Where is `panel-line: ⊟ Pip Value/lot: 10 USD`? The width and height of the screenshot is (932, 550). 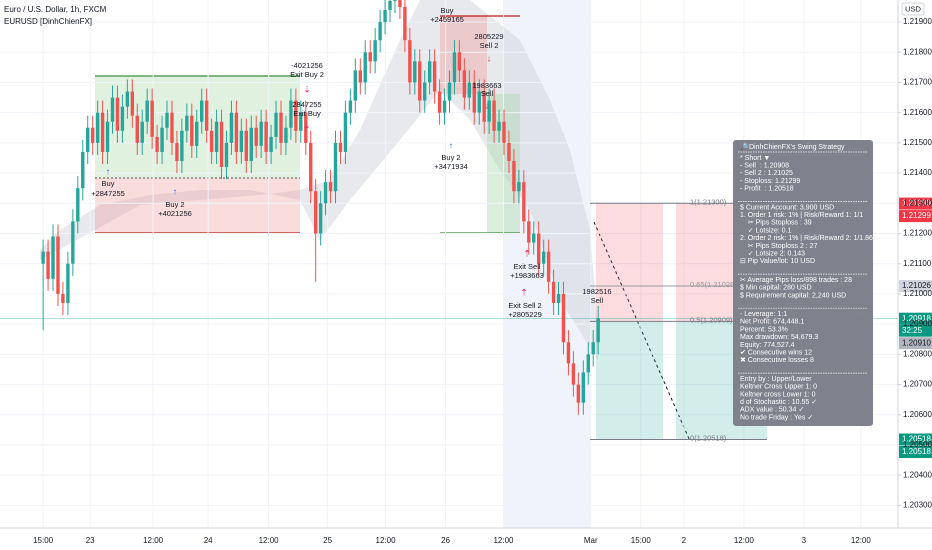 panel-line: ⊟ Pip Value/lot: 10 USD is located at coordinates (777, 261).